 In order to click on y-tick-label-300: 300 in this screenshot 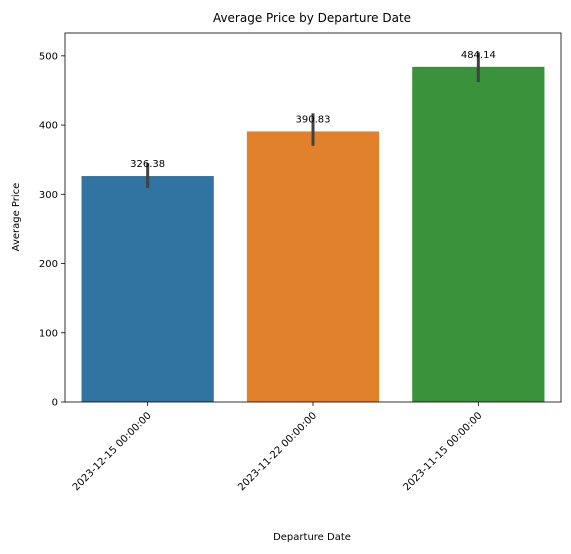, I will do `click(48, 195)`.